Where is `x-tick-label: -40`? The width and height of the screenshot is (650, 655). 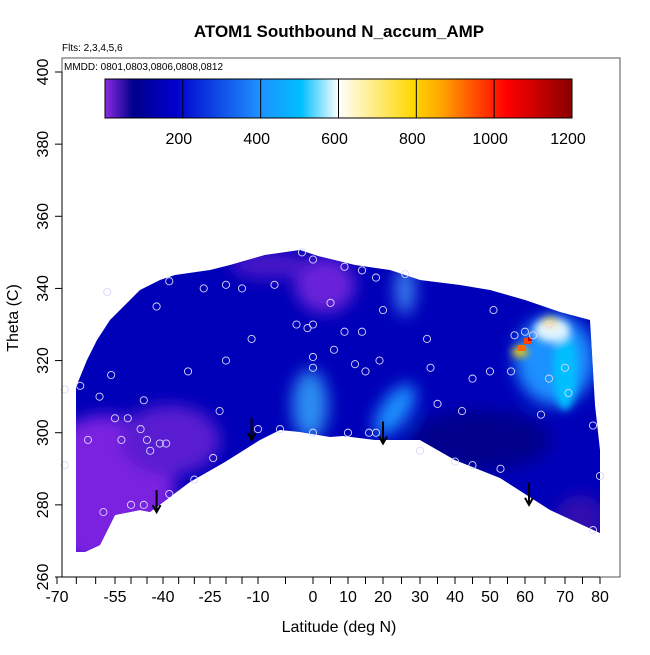
x-tick-label: -40 is located at coordinates (162, 597).